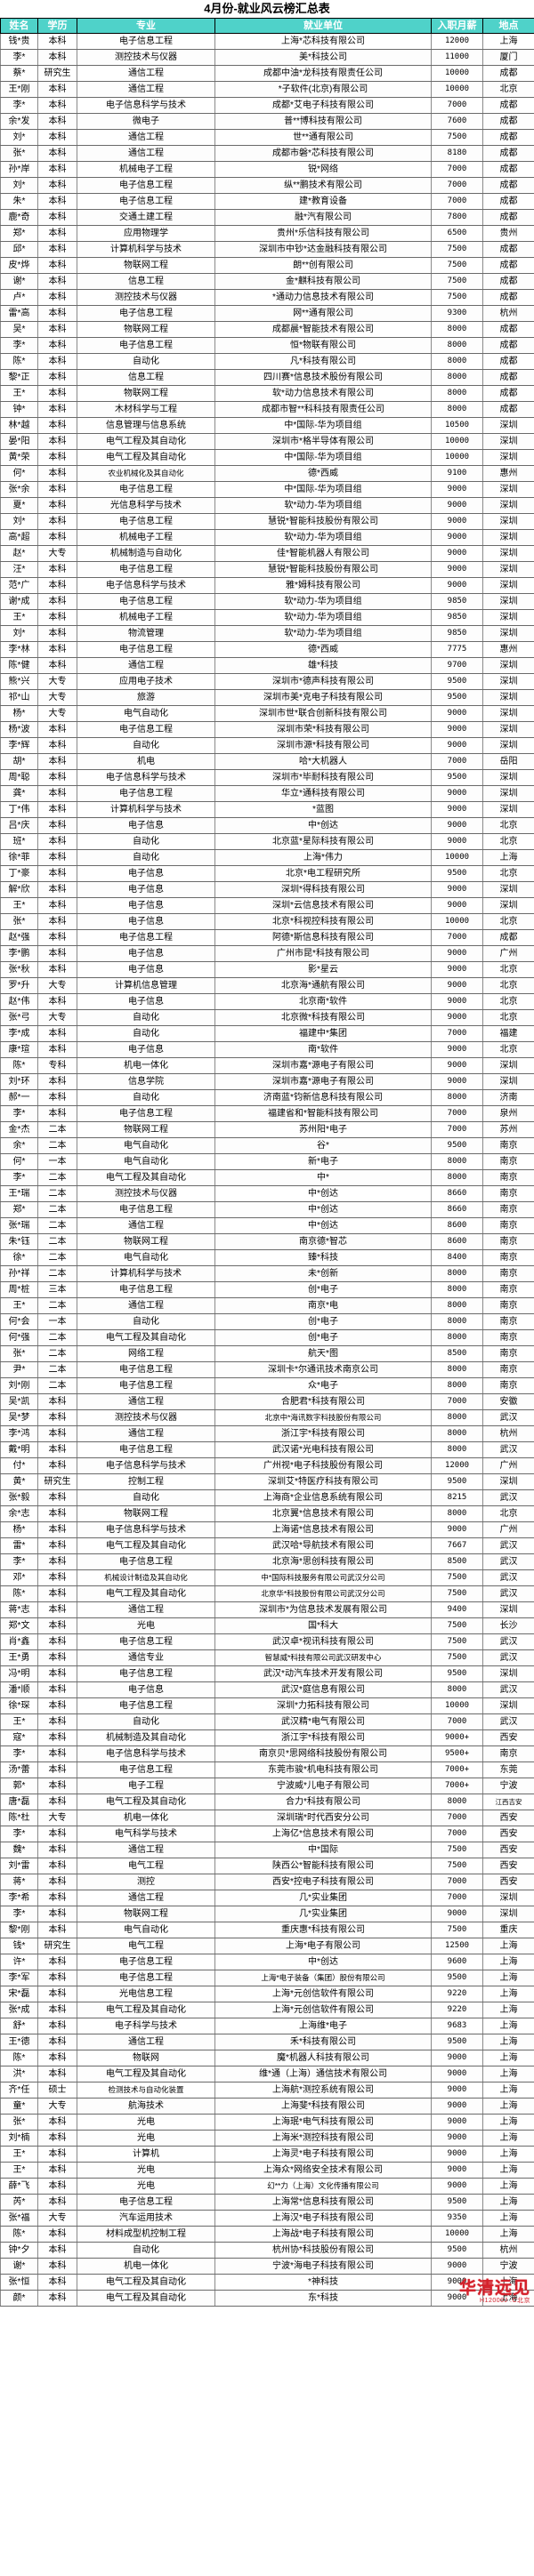 The height and width of the screenshot is (2576, 534). I want to click on table-row: 郭* 本科 电子工程 宁波威*儿电子有限公司 7000+ 宁波, so click(267, 1786).